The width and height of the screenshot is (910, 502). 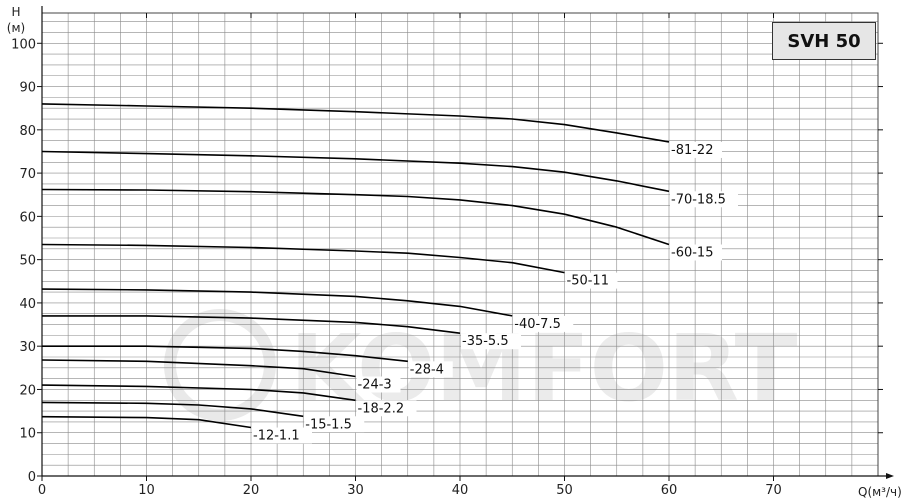 What do you see at coordinates (328, 424) in the screenshot?
I see `curve-label: -15-1.5` at bounding box center [328, 424].